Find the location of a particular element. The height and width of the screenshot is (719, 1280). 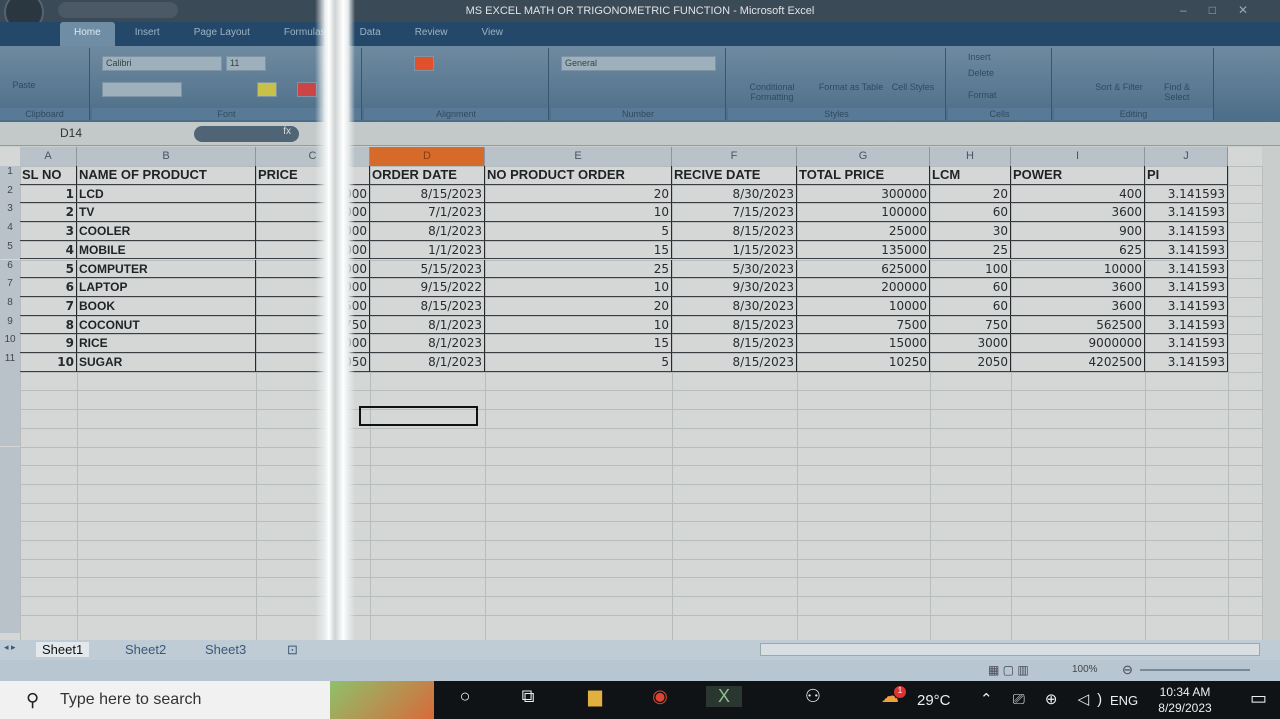

cell-a6: 5 is located at coordinates (48, 269).